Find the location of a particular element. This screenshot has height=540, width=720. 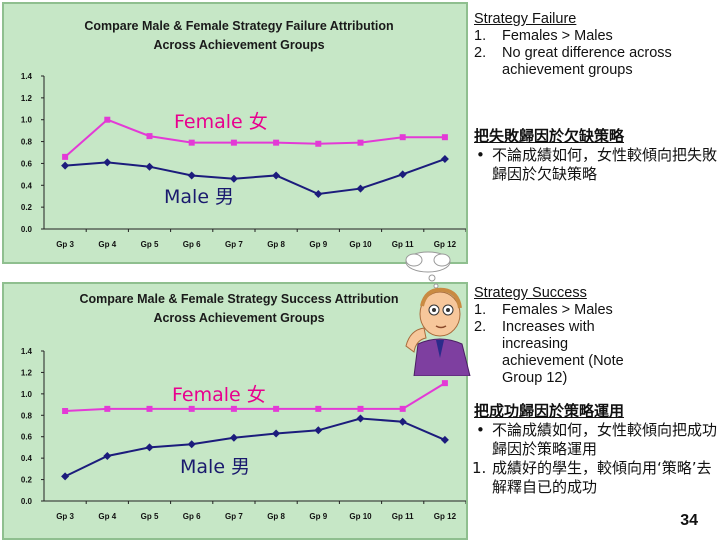

failure-notes-chinese: 把失敗歸因於欠缺策略 • 不論成績如何，女性較傾向把失敗歸因於欠缺策略 is located at coordinates (597, 155).